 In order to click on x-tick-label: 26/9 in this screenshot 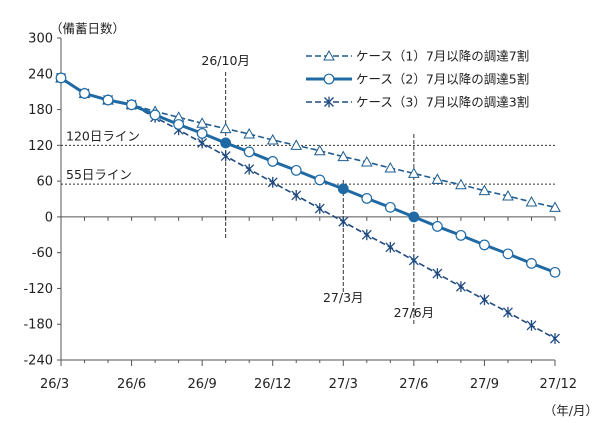, I will do `click(202, 384)`.